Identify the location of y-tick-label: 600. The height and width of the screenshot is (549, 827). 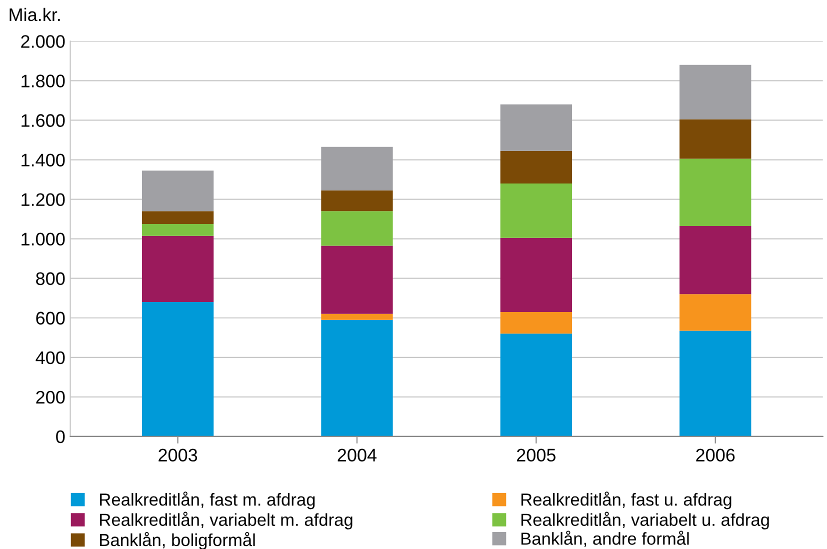
(50, 318).